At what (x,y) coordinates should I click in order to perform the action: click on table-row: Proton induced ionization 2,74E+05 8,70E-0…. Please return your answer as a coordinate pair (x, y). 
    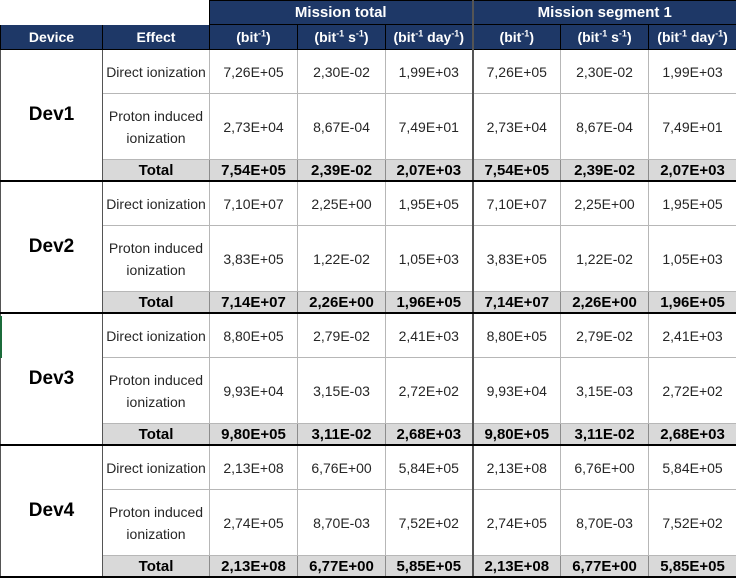
    Looking at the image, I should click on (368, 522).